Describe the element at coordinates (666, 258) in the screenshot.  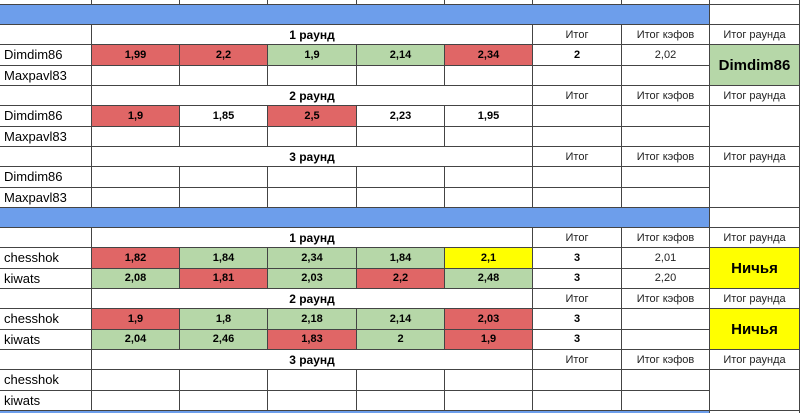
I see `coef-total: 2,01` at that location.